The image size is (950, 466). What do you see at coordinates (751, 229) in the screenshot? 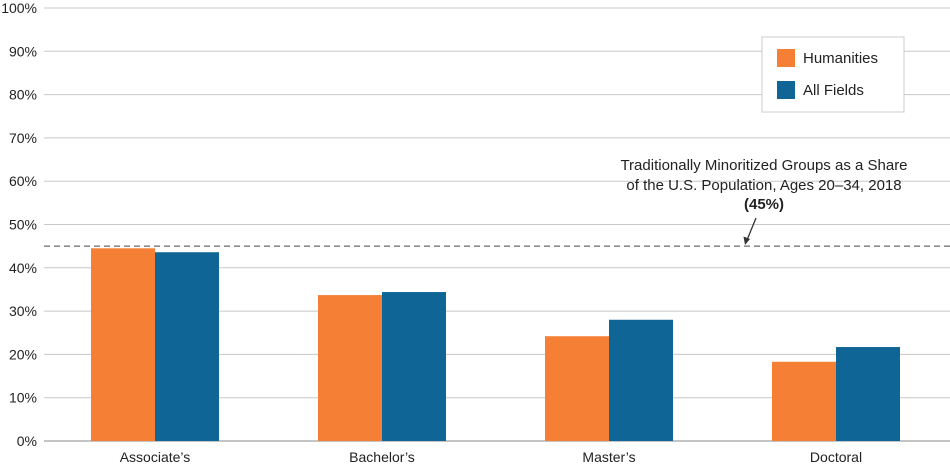
I see `annotation-arrow-shaft` at bounding box center [751, 229].